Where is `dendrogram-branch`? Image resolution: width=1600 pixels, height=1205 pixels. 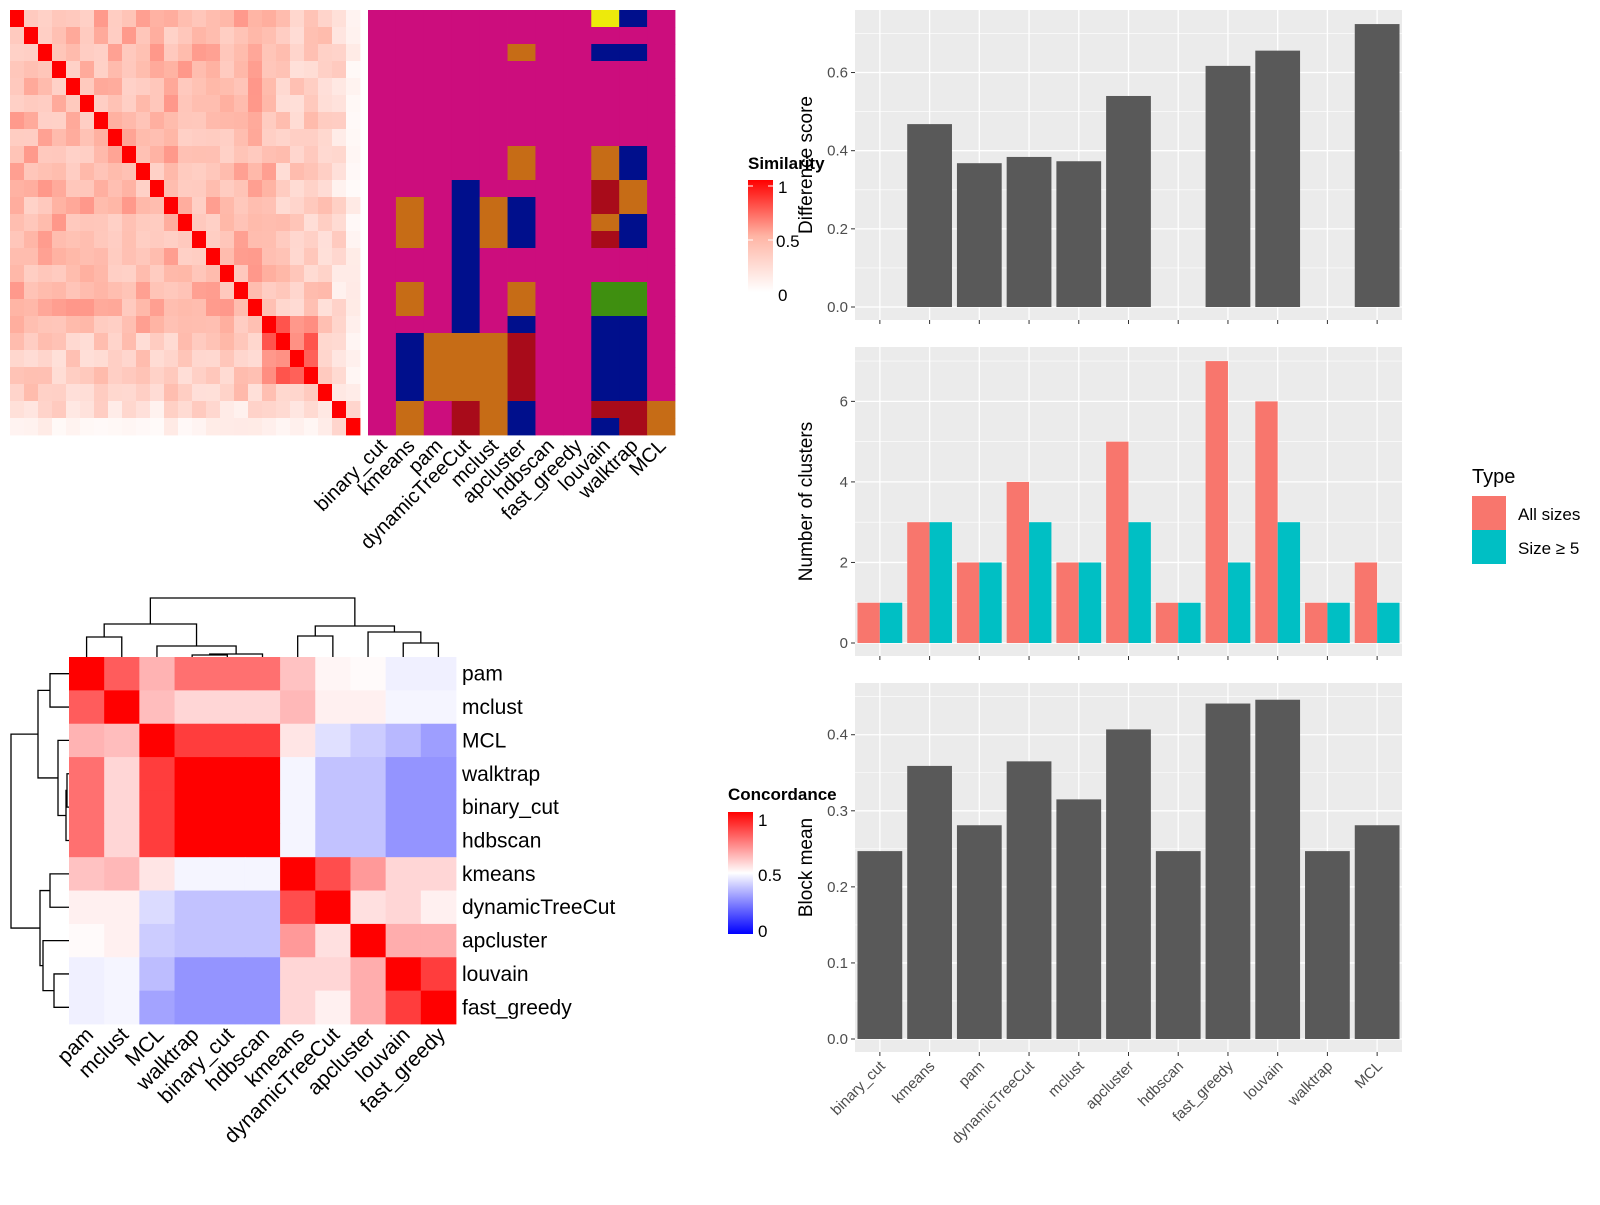 dendrogram-branch is located at coordinates (394, 644).